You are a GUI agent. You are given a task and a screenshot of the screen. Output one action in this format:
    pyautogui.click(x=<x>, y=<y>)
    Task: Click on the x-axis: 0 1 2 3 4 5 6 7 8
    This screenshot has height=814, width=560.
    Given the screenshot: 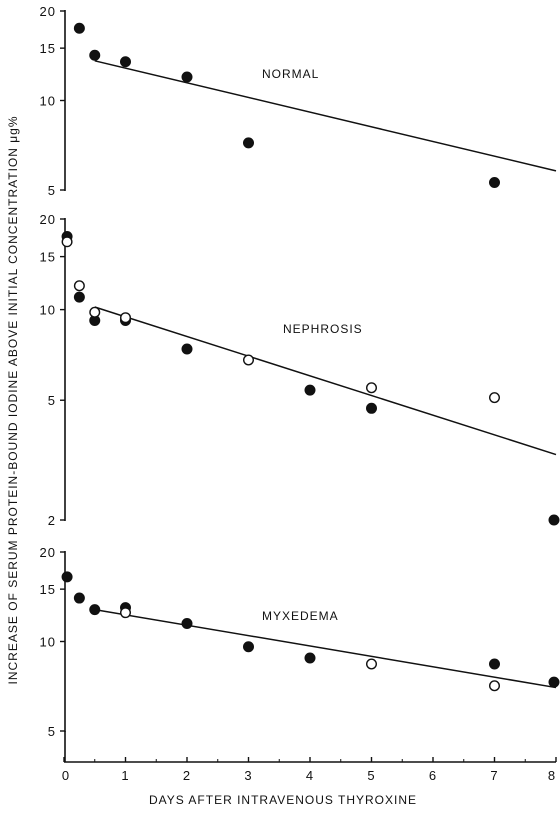 What is the action you would take?
    pyautogui.click(x=309, y=757)
    